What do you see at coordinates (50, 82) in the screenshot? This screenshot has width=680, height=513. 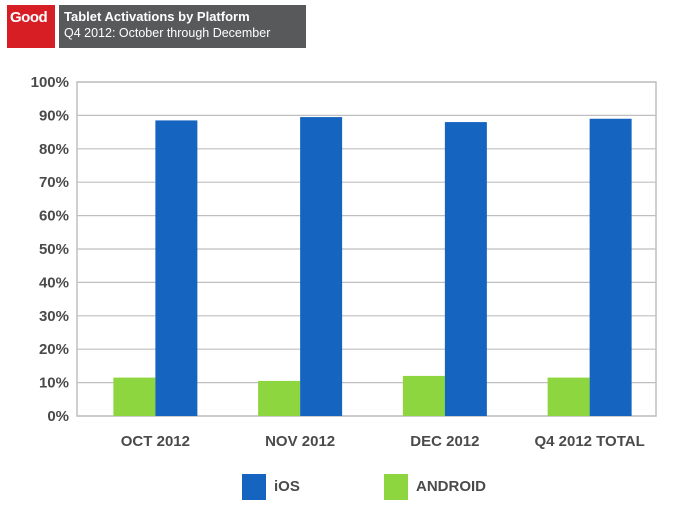 I see `y-tick-label: 100%` at bounding box center [50, 82].